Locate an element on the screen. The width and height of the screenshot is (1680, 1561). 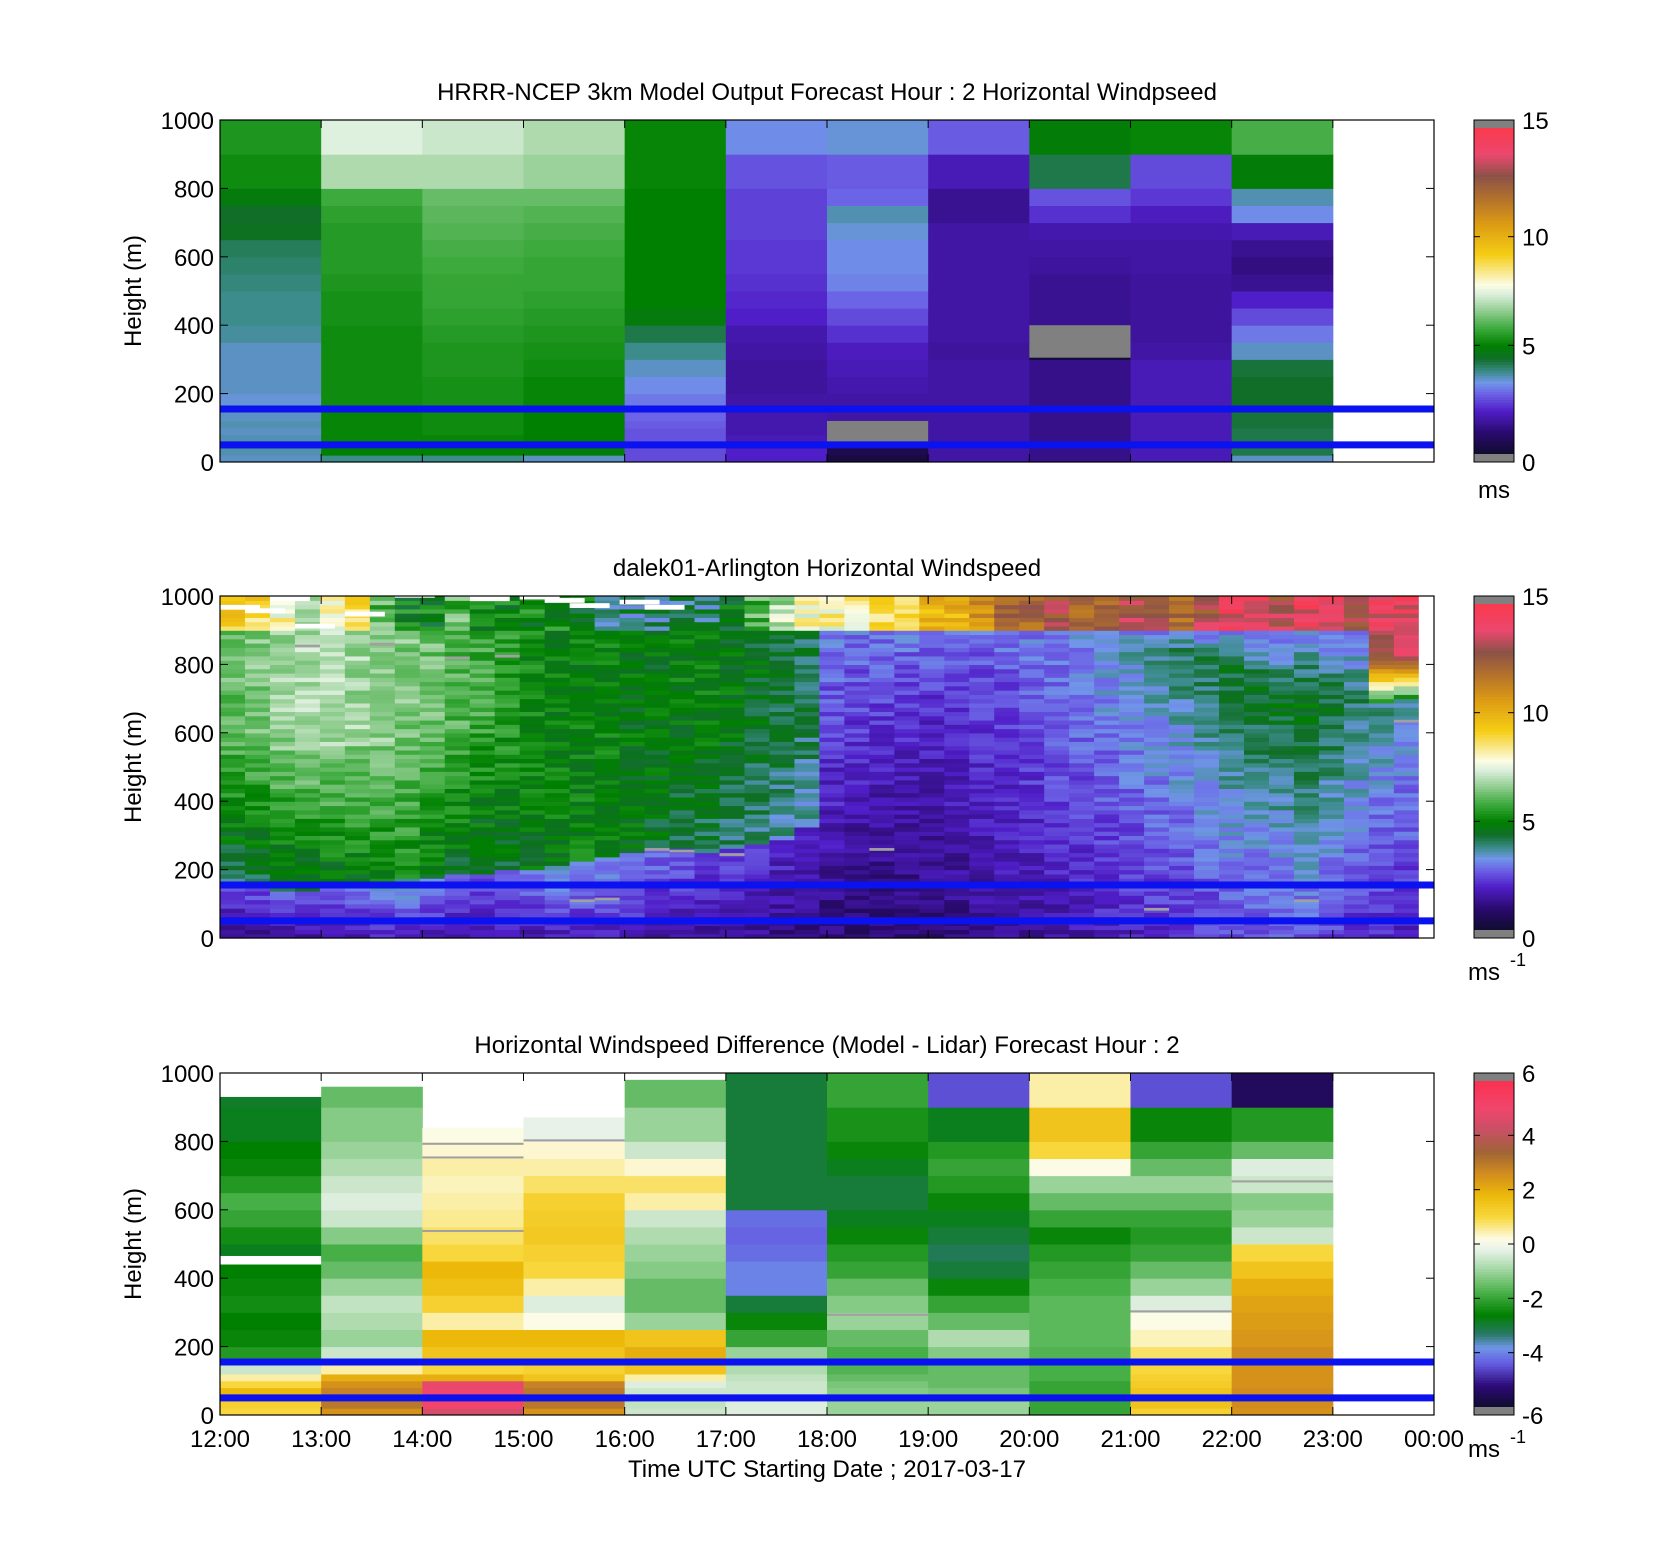
x-tick-label: 14:00 is located at coordinates (422, 1439).